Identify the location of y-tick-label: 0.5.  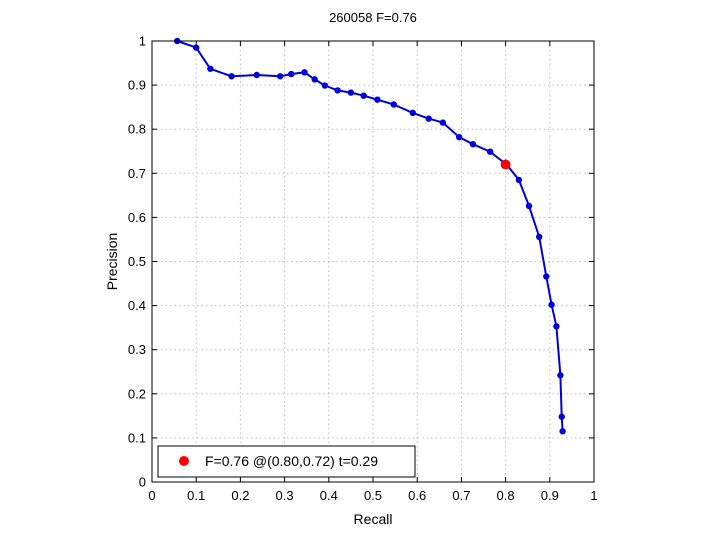
(137, 261).